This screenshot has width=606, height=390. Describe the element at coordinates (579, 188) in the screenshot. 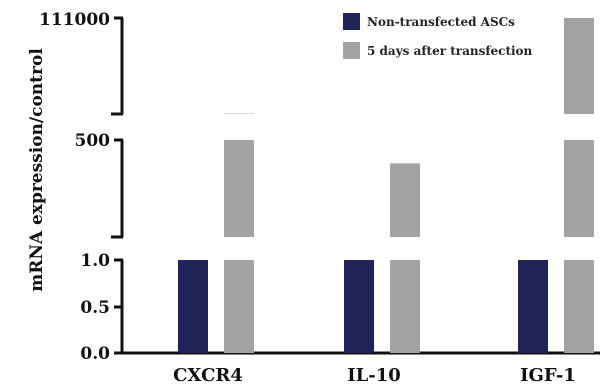

I see `bar-igf-1-series1-segment1` at that location.